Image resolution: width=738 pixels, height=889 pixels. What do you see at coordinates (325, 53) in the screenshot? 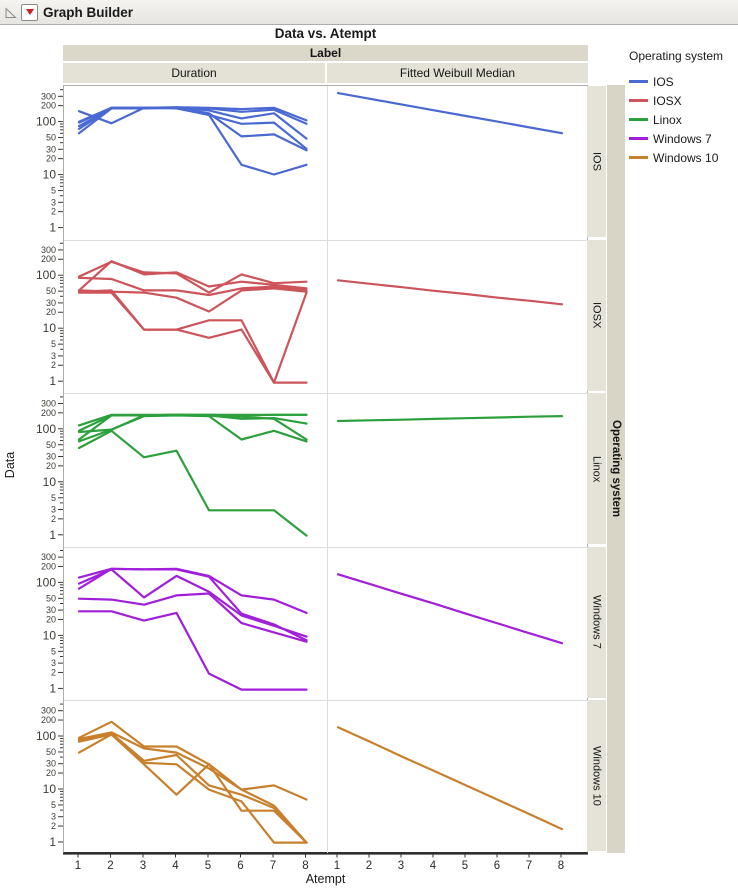
I see `column-group-header: Label` at bounding box center [325, 53].